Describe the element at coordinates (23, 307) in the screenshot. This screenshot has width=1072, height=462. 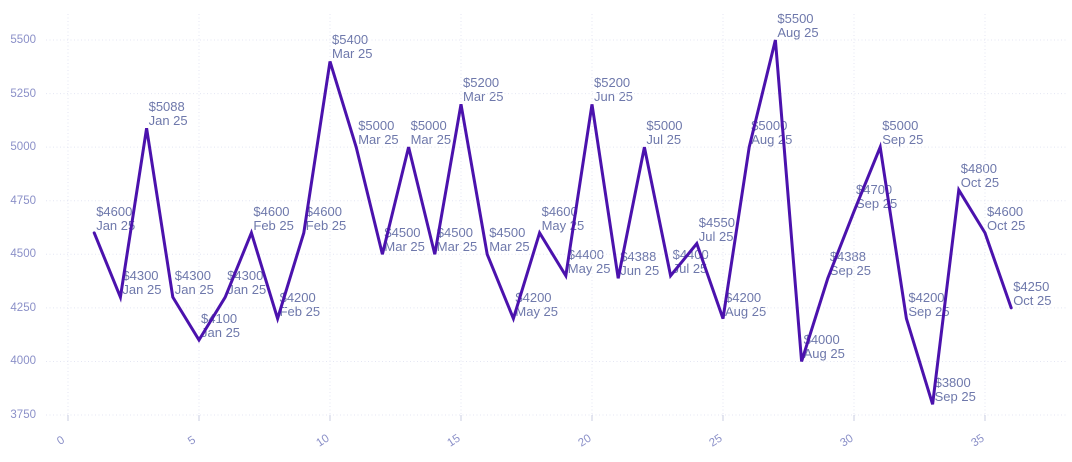
I see `y-tick-label: 4250` at that location.